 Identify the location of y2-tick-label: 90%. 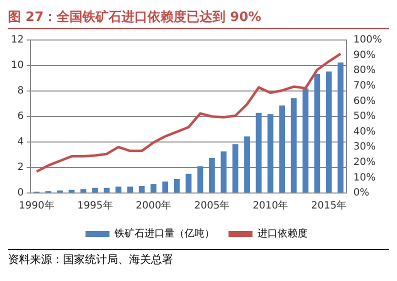
(364, 55).